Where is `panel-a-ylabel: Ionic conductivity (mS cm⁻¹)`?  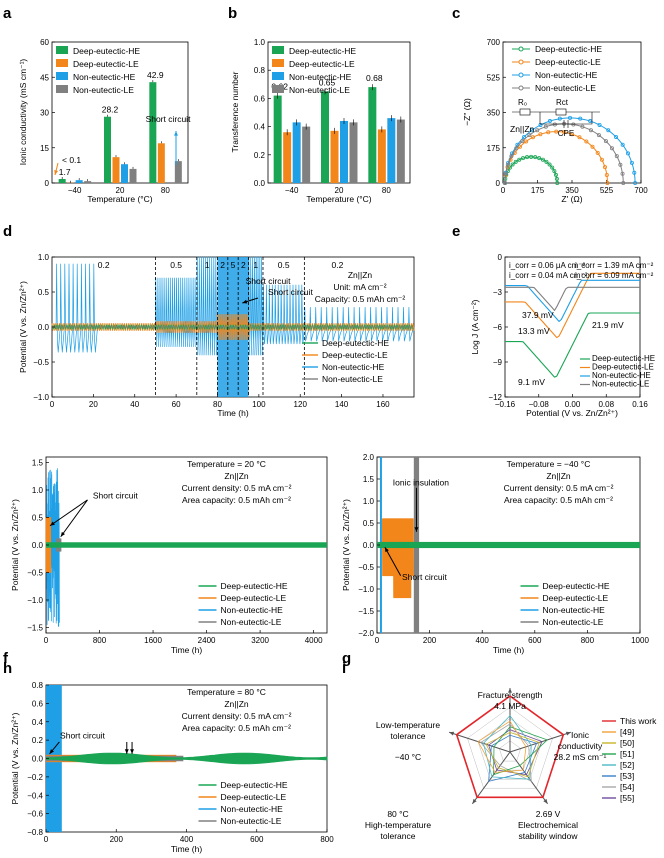 panel-a-ylabel: Ionic conductivity (mS cm⁻¹) is located at coordinates (23, 112).